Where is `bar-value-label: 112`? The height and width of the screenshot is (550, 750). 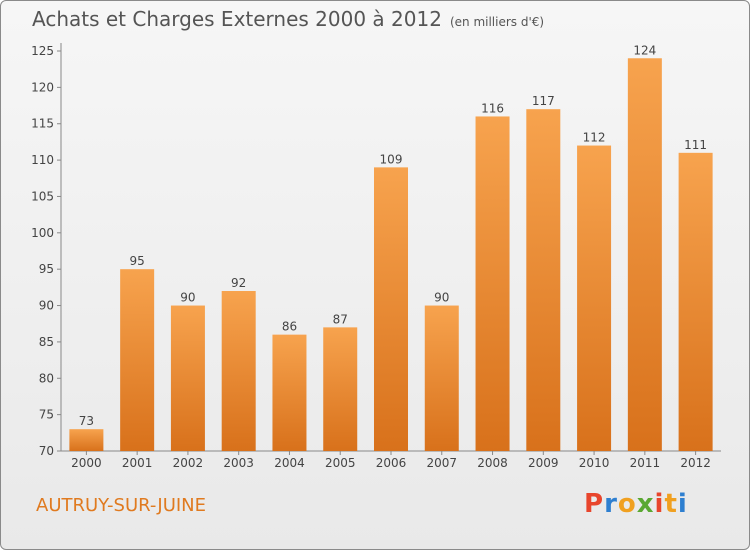 bar-value-label: 112 is located at coordinates (594, 138).